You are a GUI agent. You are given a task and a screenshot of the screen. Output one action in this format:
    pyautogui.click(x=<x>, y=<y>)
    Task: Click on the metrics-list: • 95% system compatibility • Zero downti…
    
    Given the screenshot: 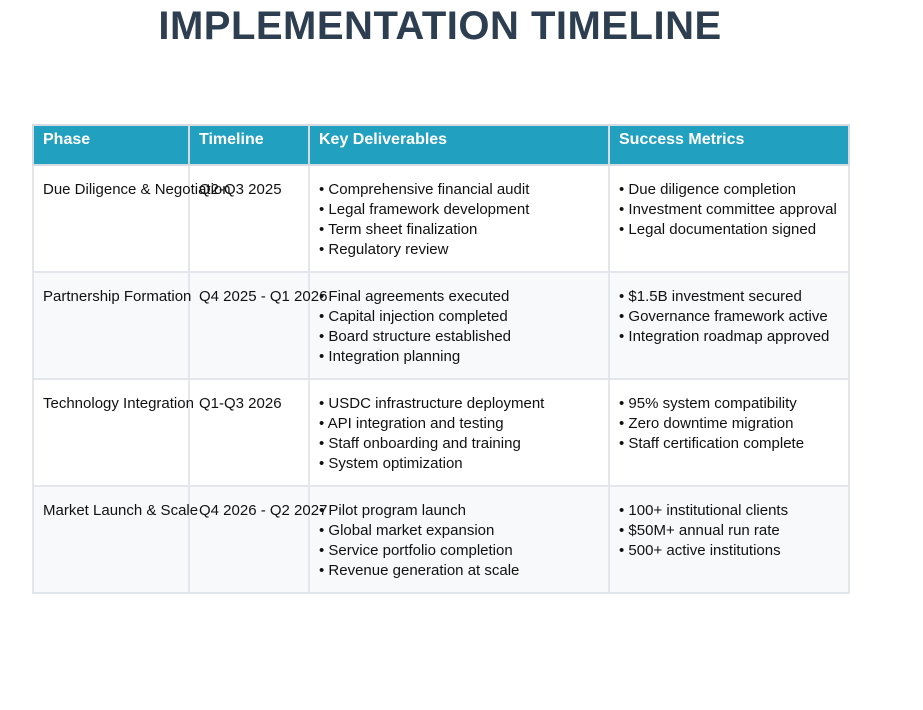 What is the action you would take?
    pyautogui.click(x=729, y=424)
    